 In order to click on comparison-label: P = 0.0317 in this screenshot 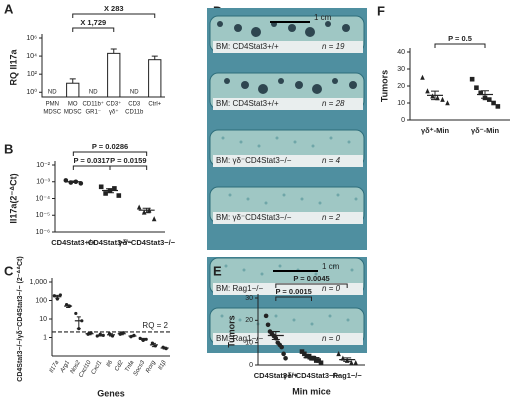, I will do `click(91, 160)`.